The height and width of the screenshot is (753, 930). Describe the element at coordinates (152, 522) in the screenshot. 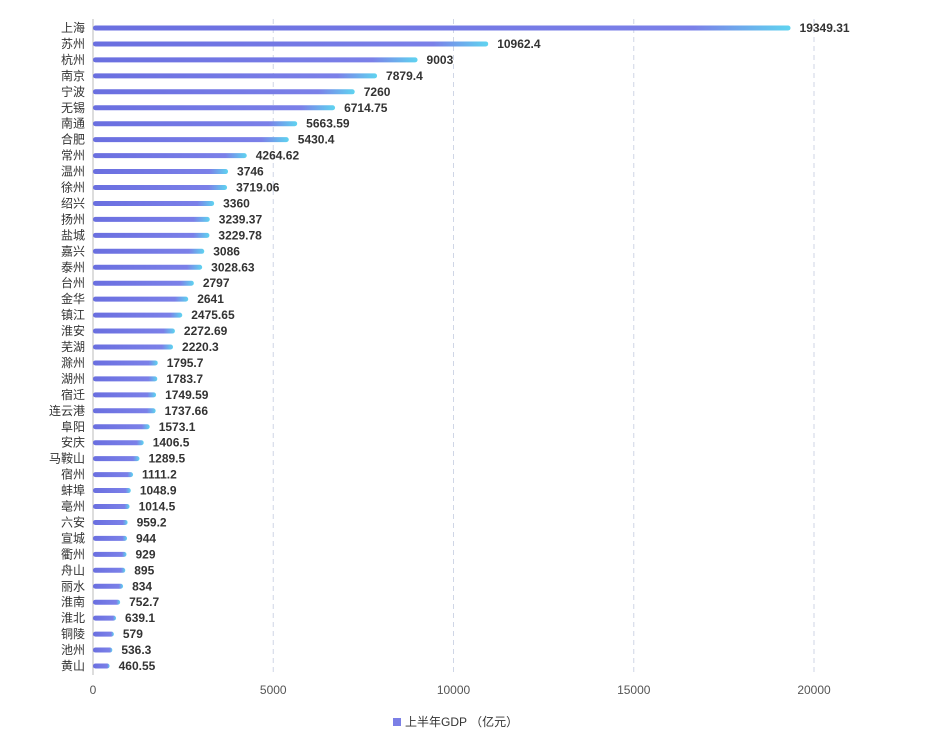

I see `value-label: 959.2` at that location.